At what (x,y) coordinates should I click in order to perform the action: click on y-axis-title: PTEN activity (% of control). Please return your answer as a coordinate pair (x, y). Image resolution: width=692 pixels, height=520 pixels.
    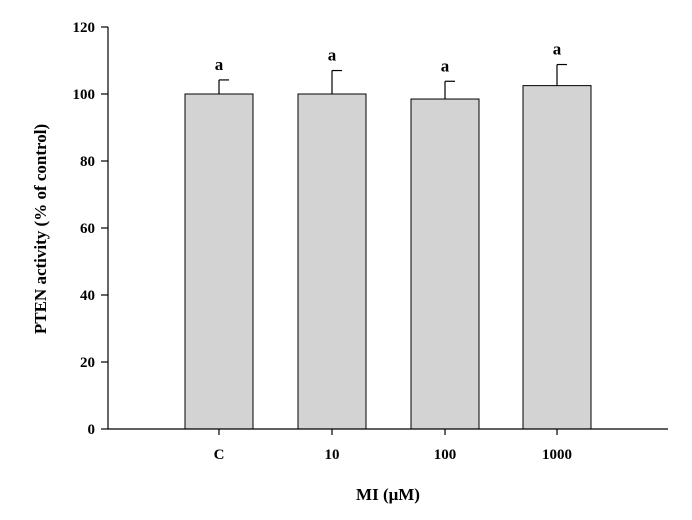
    Looking at the image, I should click on (40, 229).